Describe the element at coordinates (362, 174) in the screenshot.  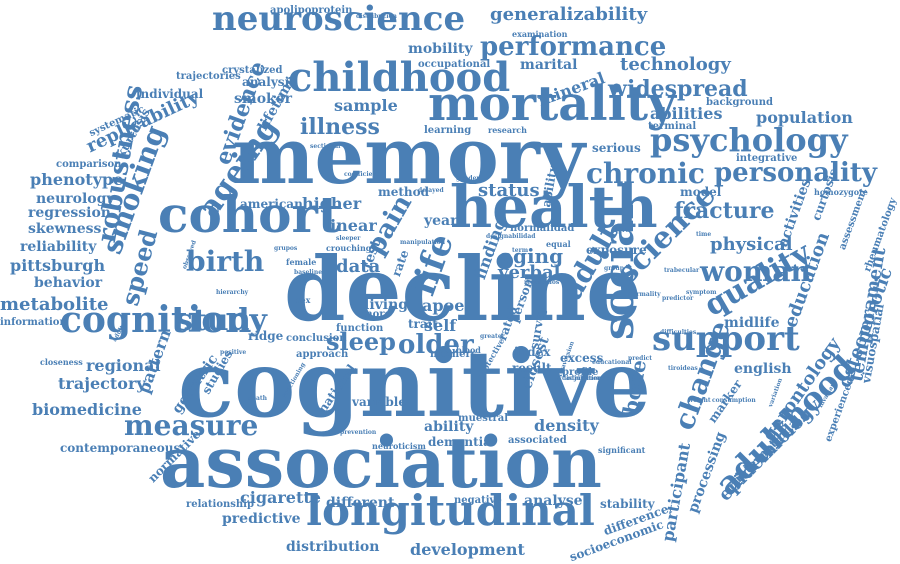
I see `cloud-word: coefficient` at that location.